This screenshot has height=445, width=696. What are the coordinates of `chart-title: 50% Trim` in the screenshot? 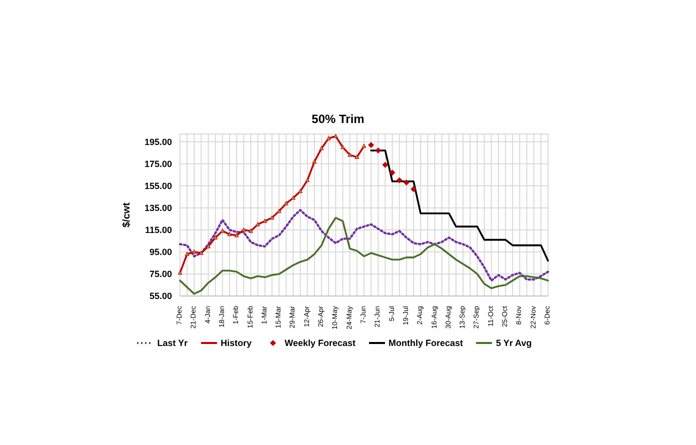 It's located at (338, 119).